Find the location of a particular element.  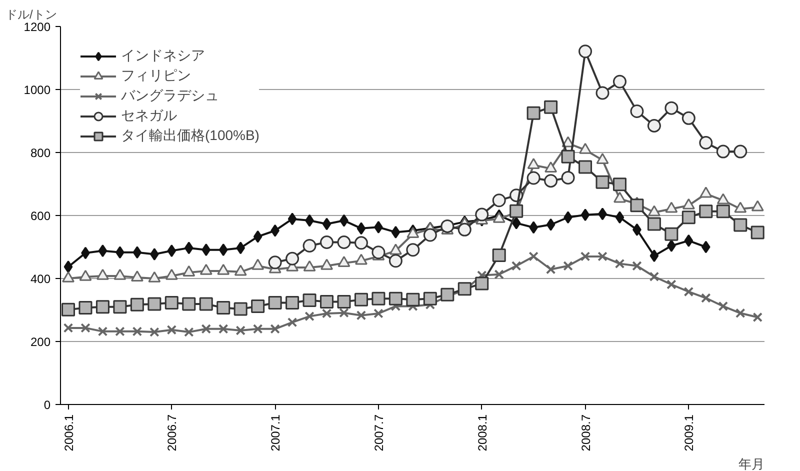

legend-label: フィリピン is located at coordinates (156, 76).